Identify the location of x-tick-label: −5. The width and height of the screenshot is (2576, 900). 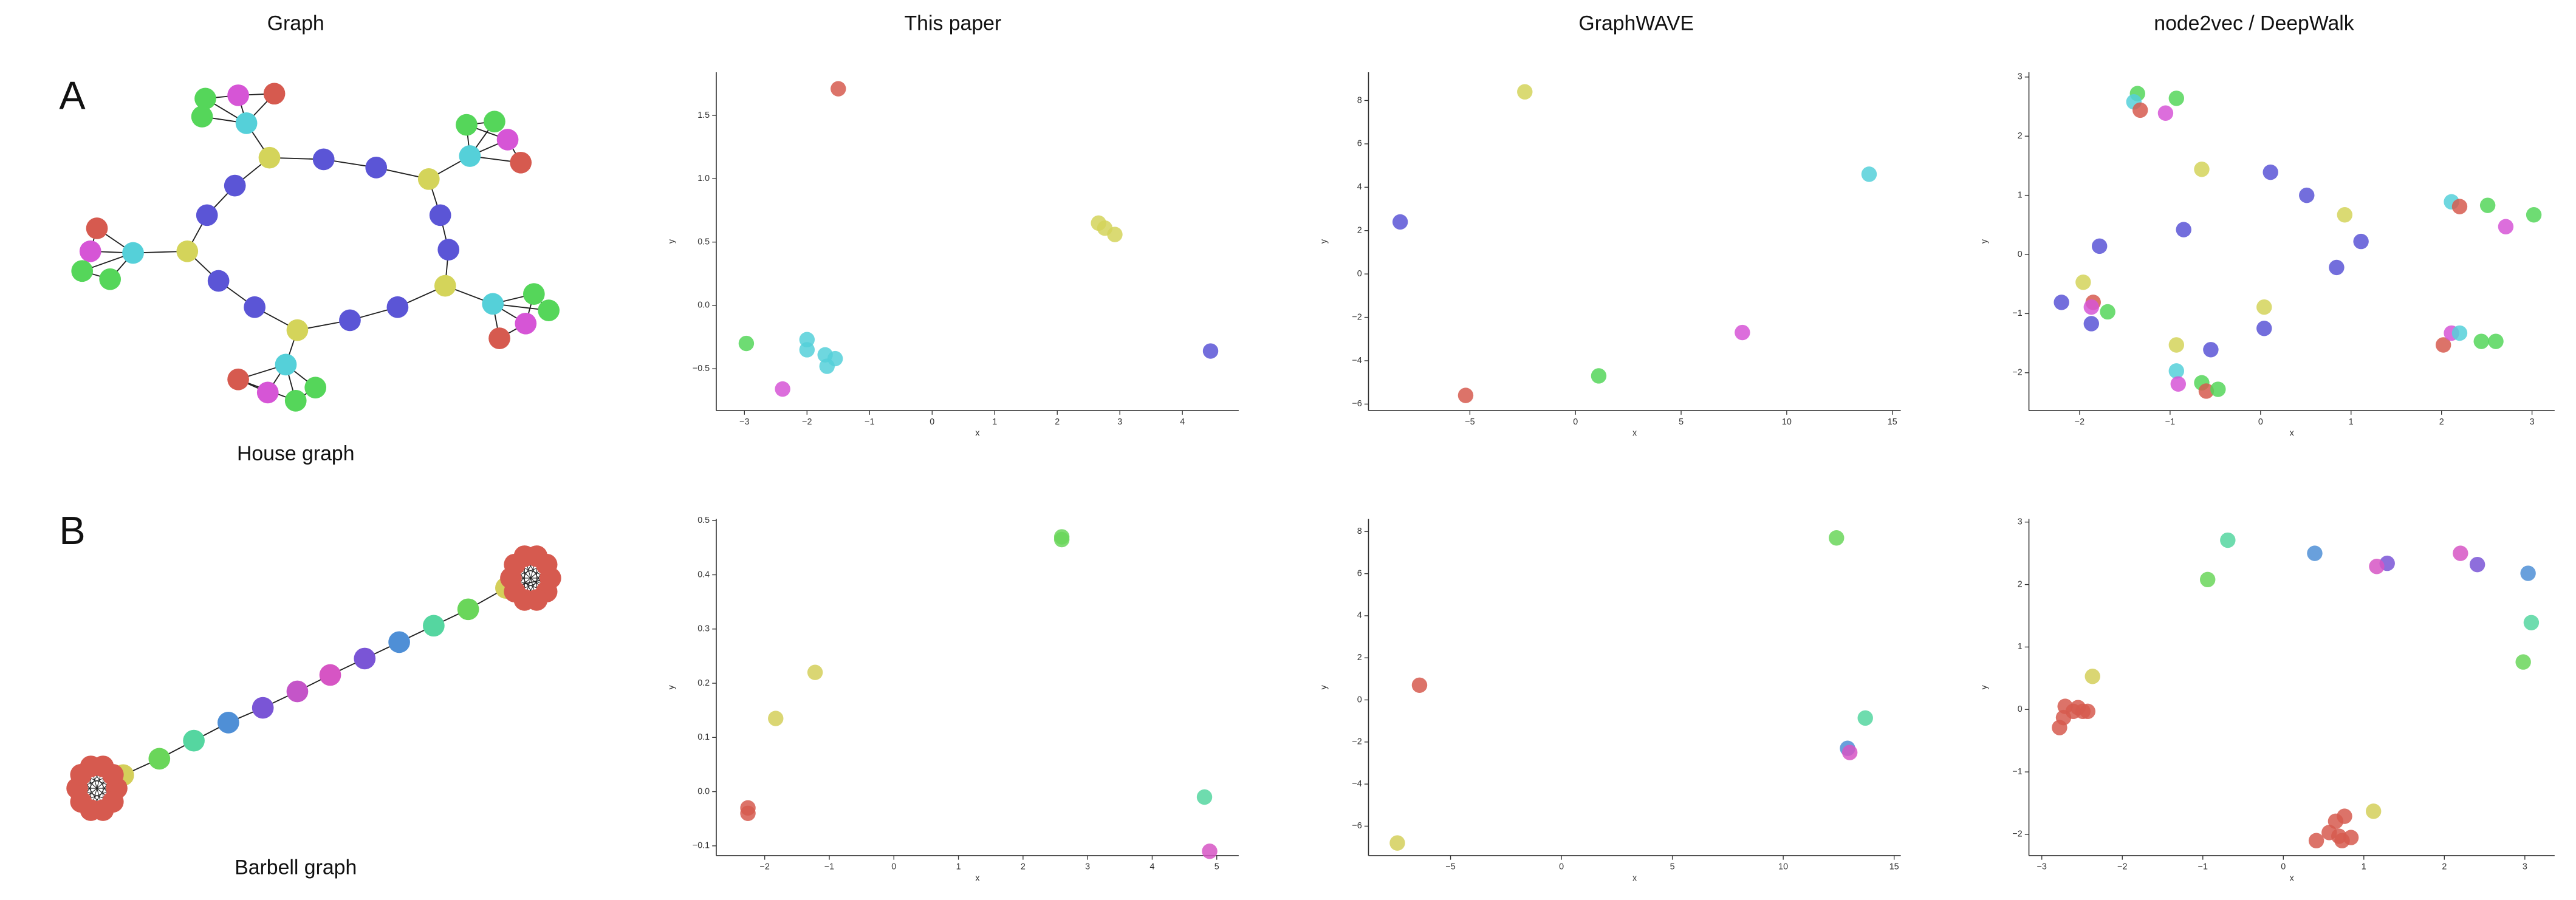
(1470, 422).